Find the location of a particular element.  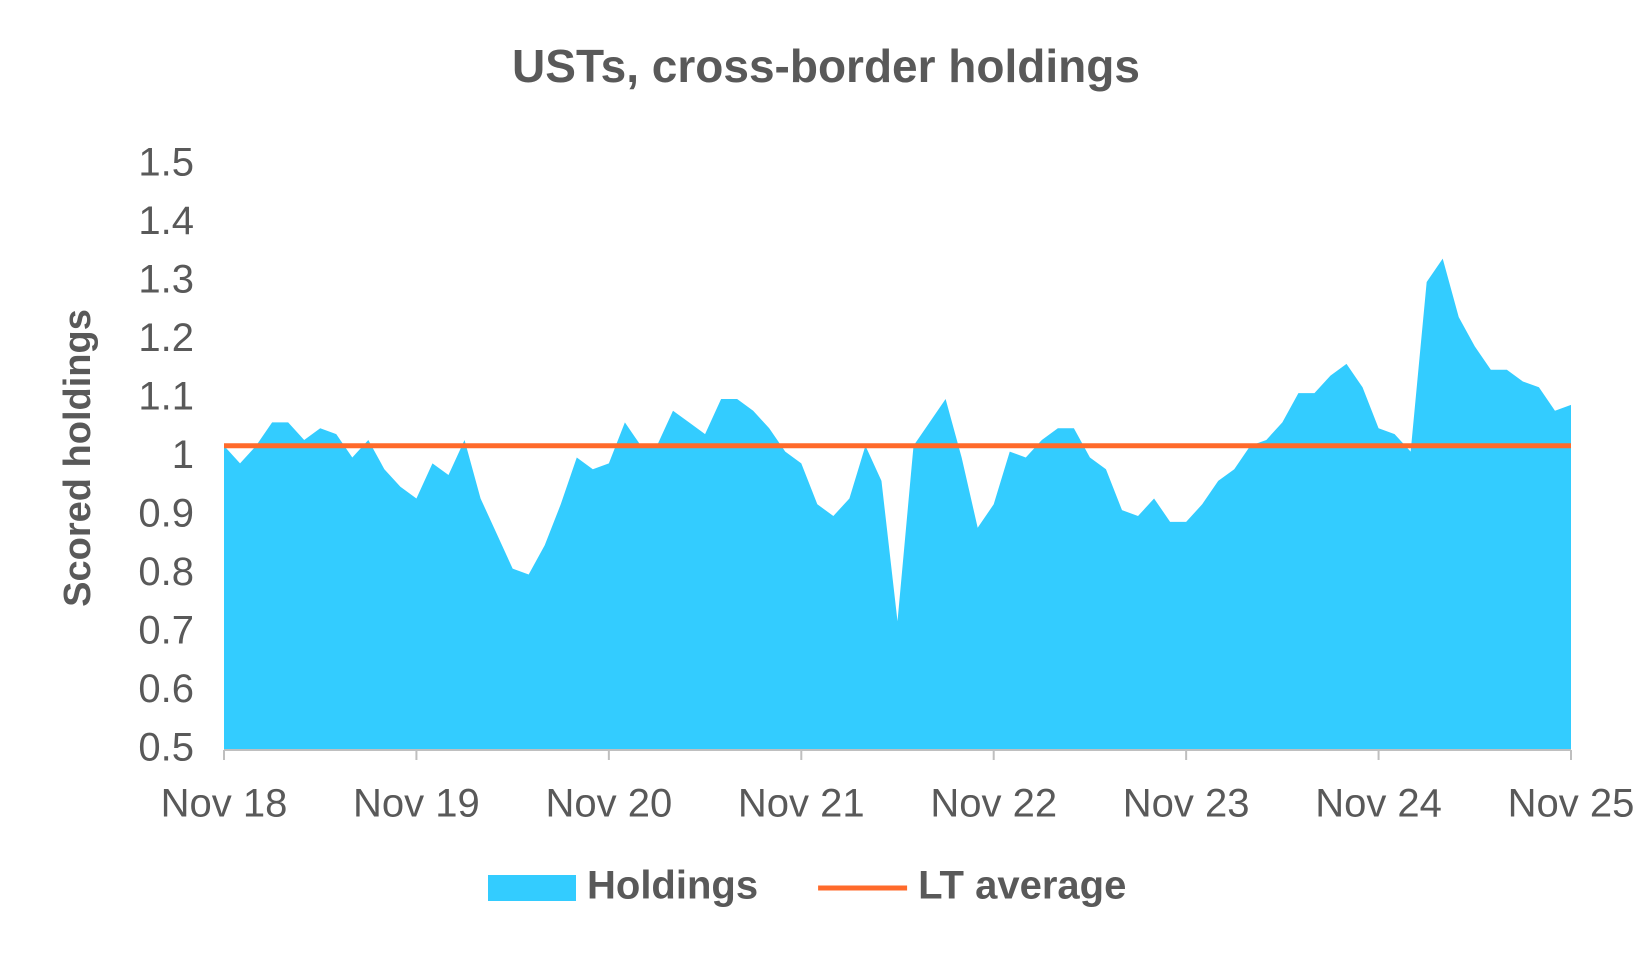

y-tick-label: 1.4 is located at coordinates (166, 221).